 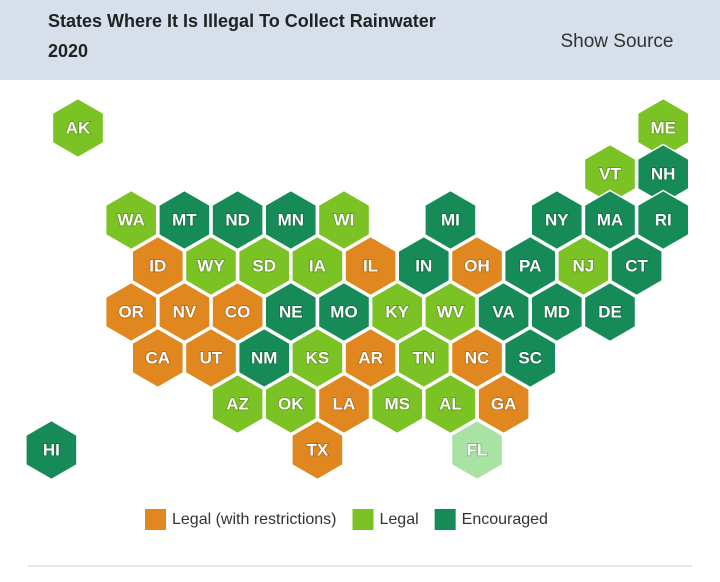 I want to click on state-tile: SD, so click(x=264, y=266).